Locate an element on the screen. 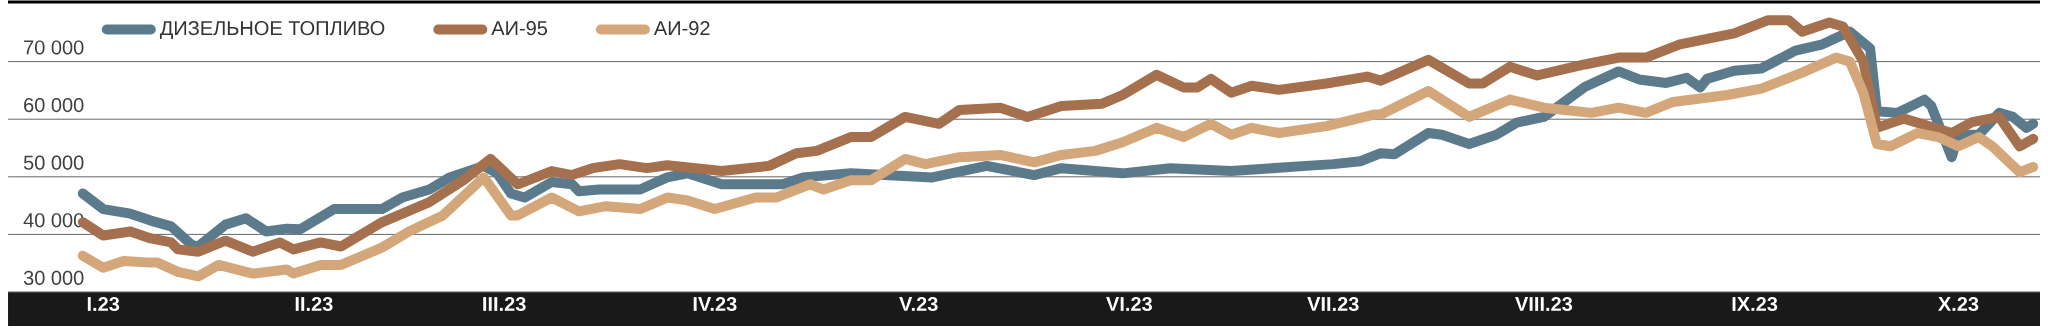  x-tick-label: II.23 is located at coordinates (314, 304).